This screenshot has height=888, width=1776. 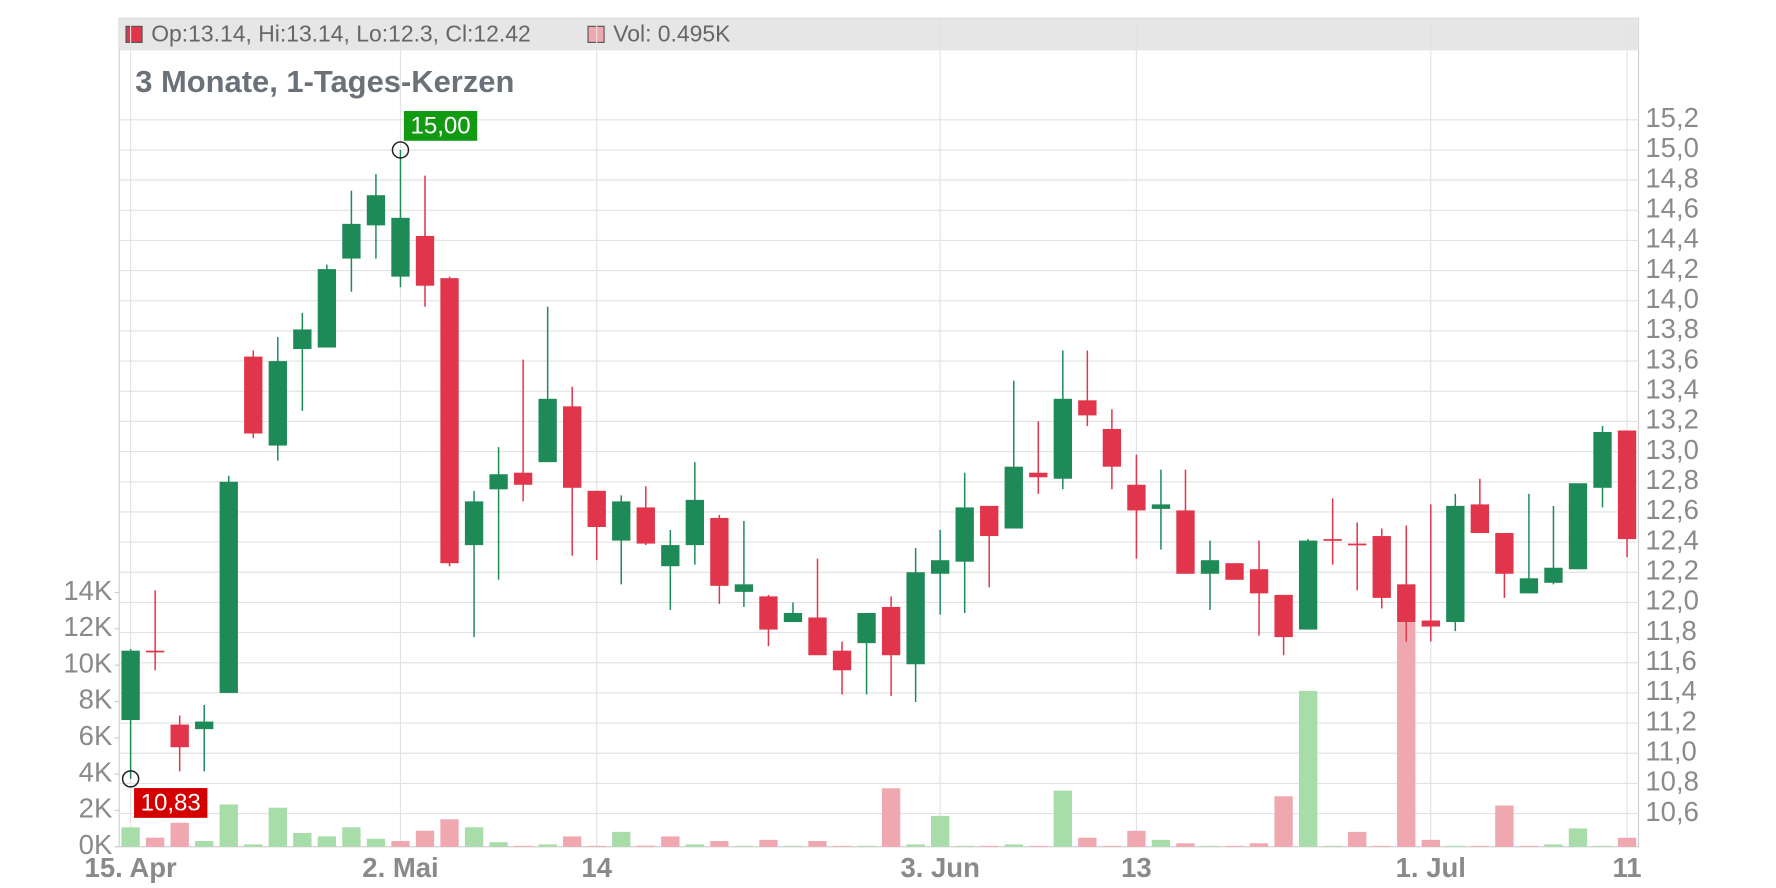 What do you see at coordinates (96, 808) in the screenshot?
I see `y2-tick-label: 2K` at bounding box center [96, 808].